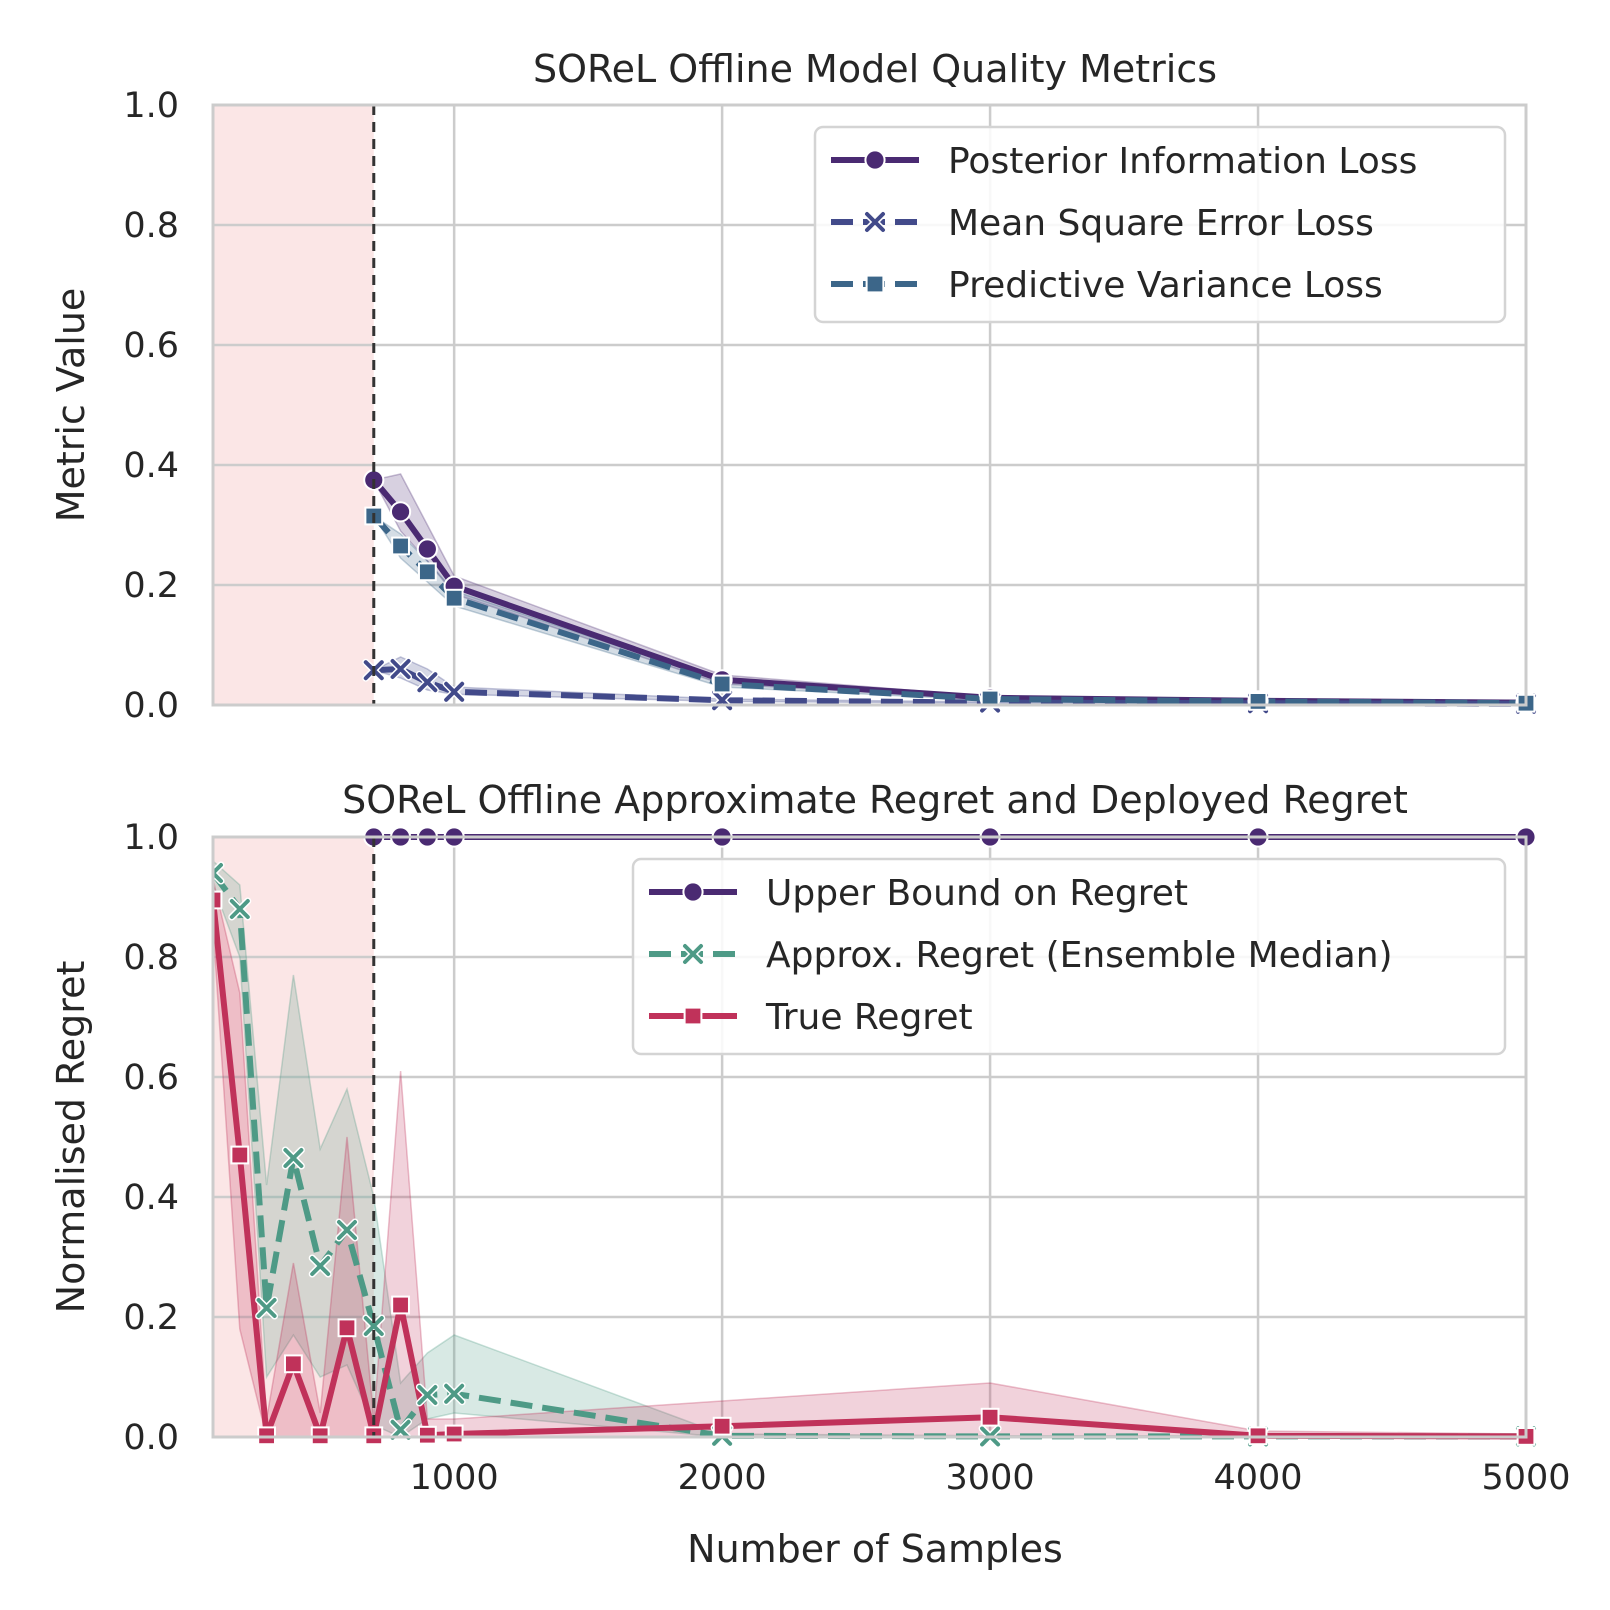 The height and width of the screenshot is (1610, 1610). What do you see at coordinates (454, 1478) in the screenshot?
I see `x-tick-label: 1000` at bounding box center [454, 1478].